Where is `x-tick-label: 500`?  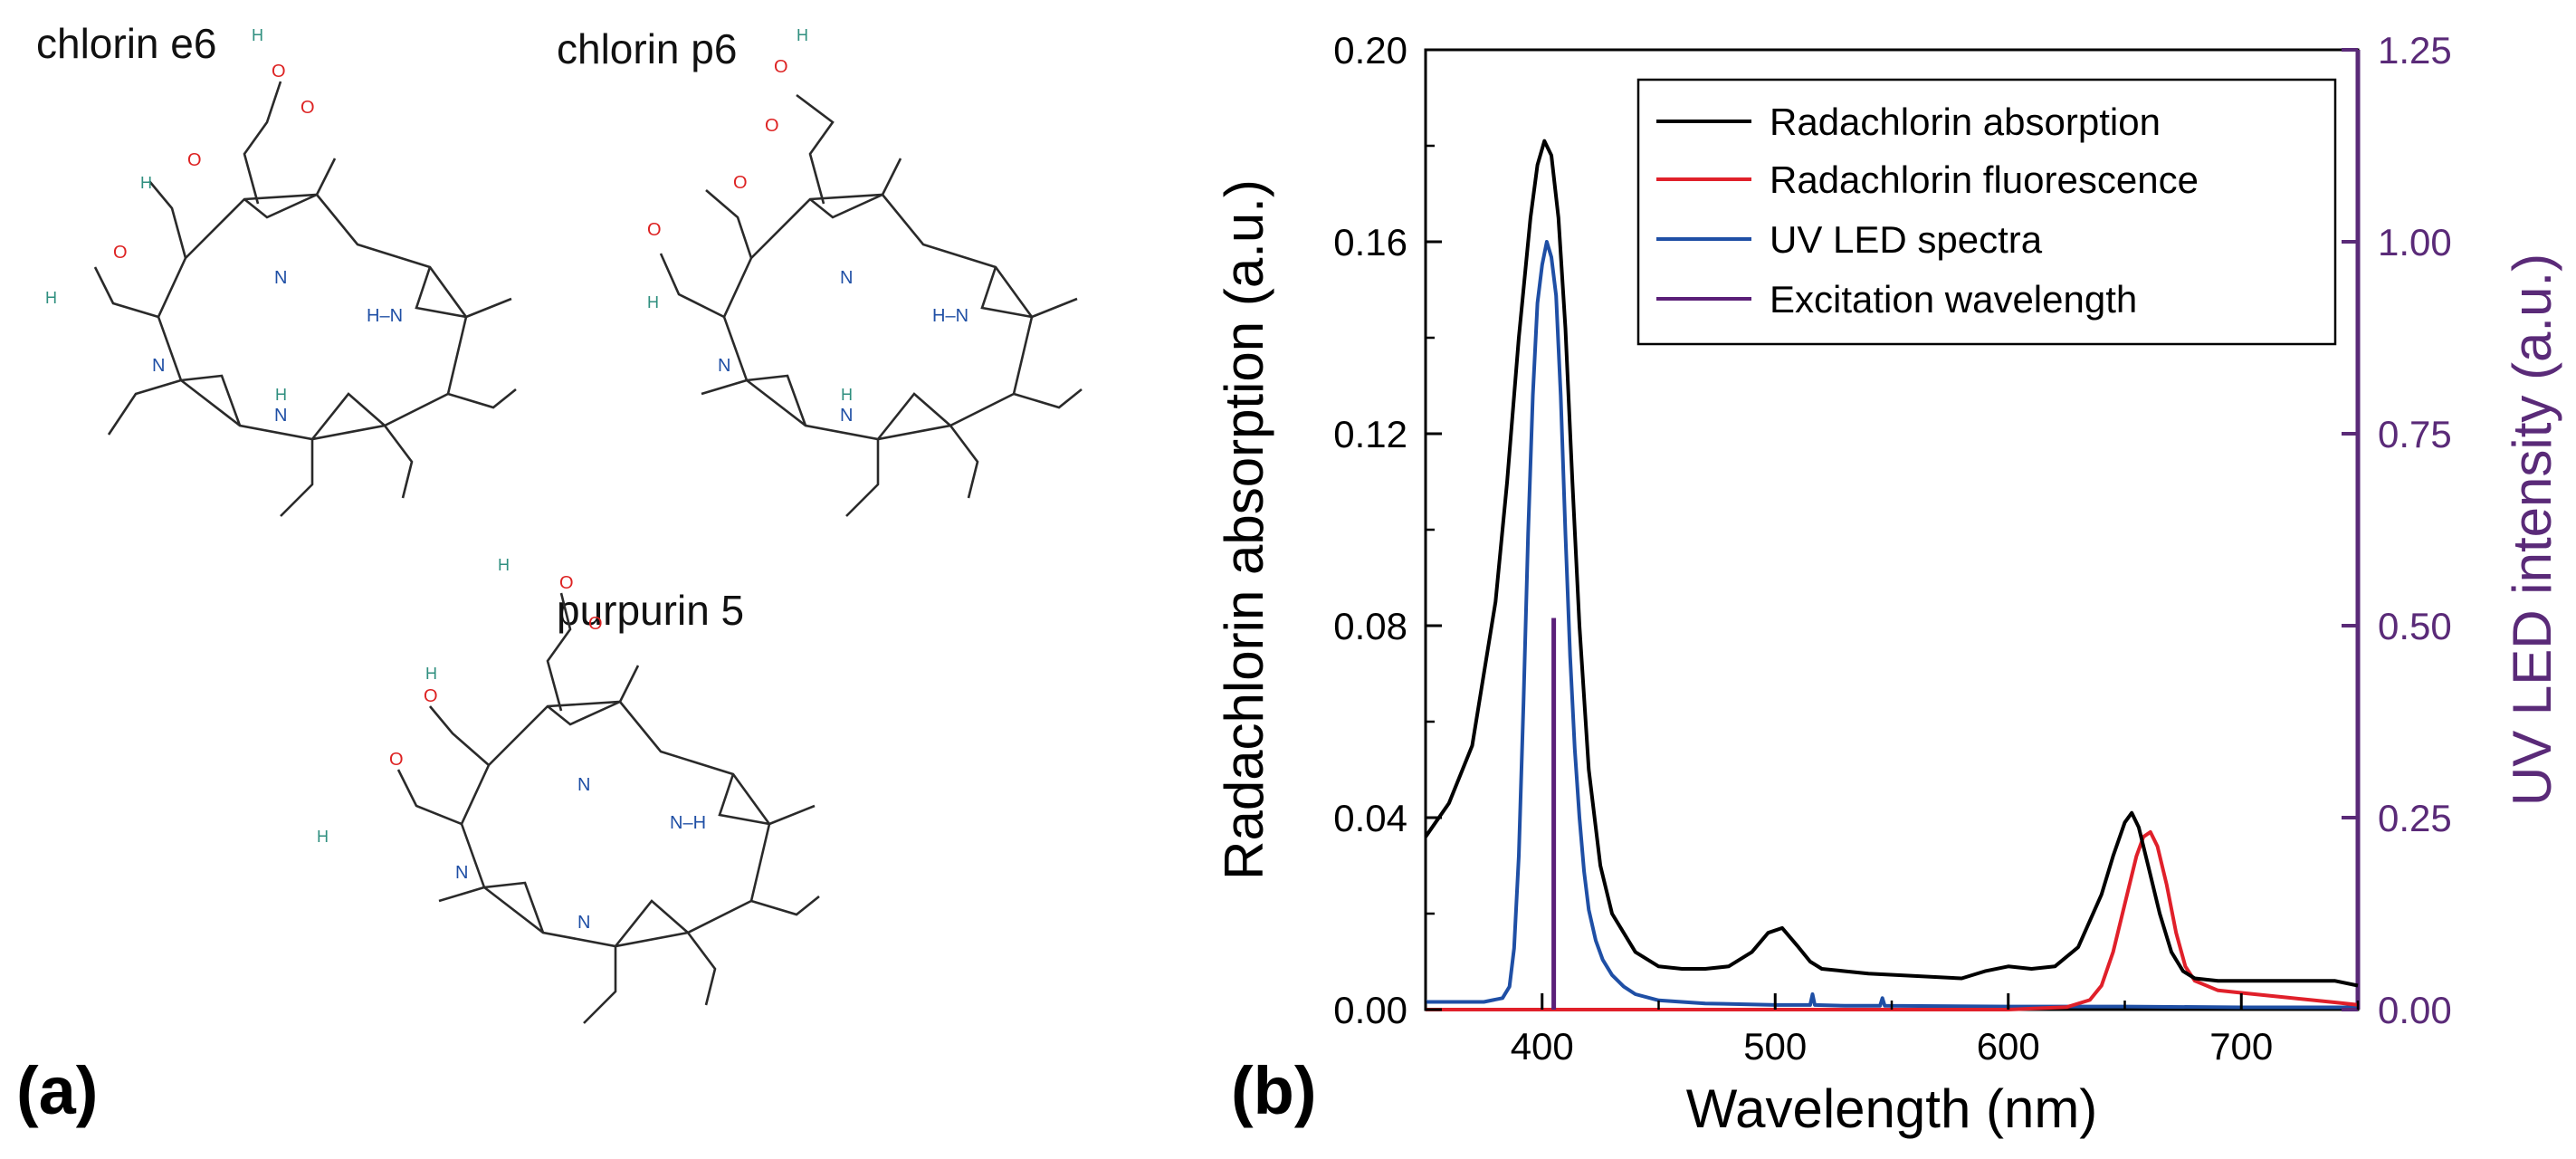 x-tick-label: 500 is located at coordinates (1775, 1047).